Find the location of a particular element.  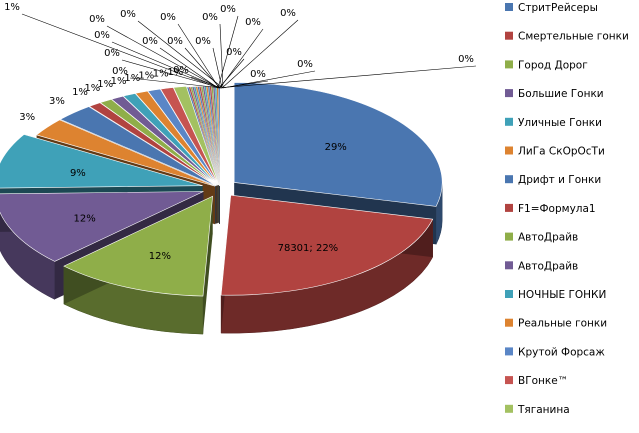

legend-label: Смертельные гонки is located at coordinates (573, 37).